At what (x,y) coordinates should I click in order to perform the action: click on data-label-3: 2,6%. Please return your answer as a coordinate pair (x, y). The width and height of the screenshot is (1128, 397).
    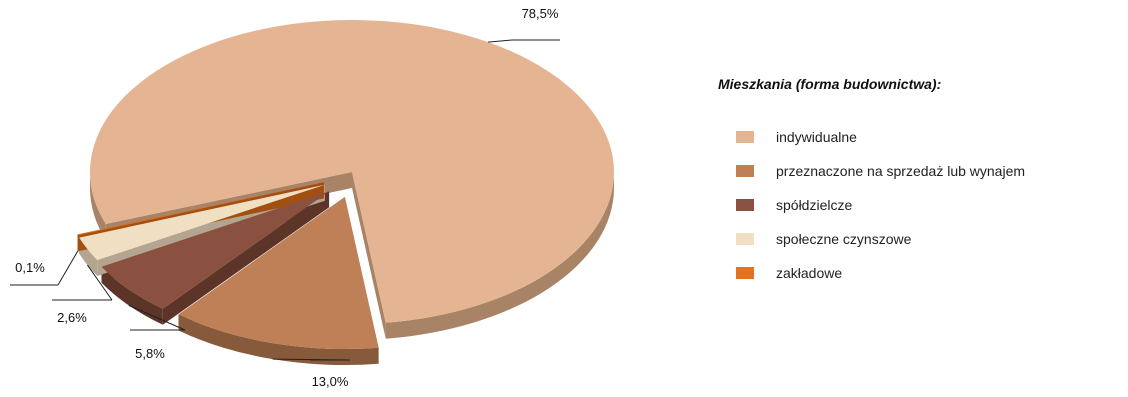
    Looking at the image, I should click on (72, 317).